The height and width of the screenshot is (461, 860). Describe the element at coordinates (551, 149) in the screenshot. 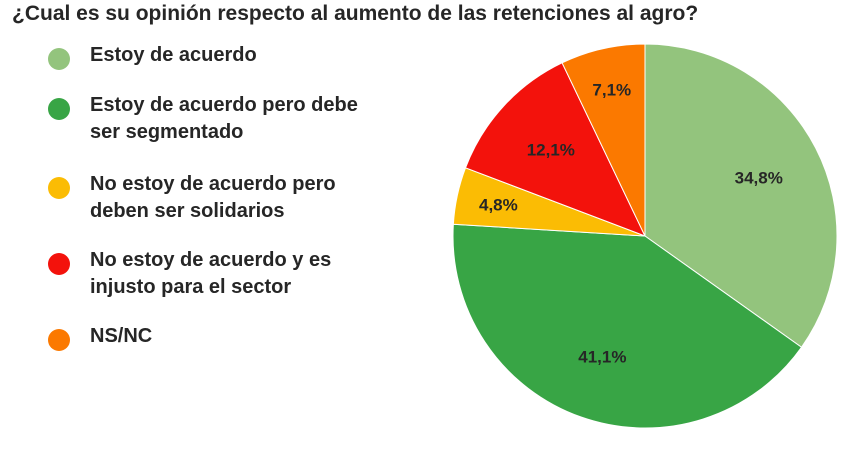

I see `slice-label-injusto: 12,1%` at that location.